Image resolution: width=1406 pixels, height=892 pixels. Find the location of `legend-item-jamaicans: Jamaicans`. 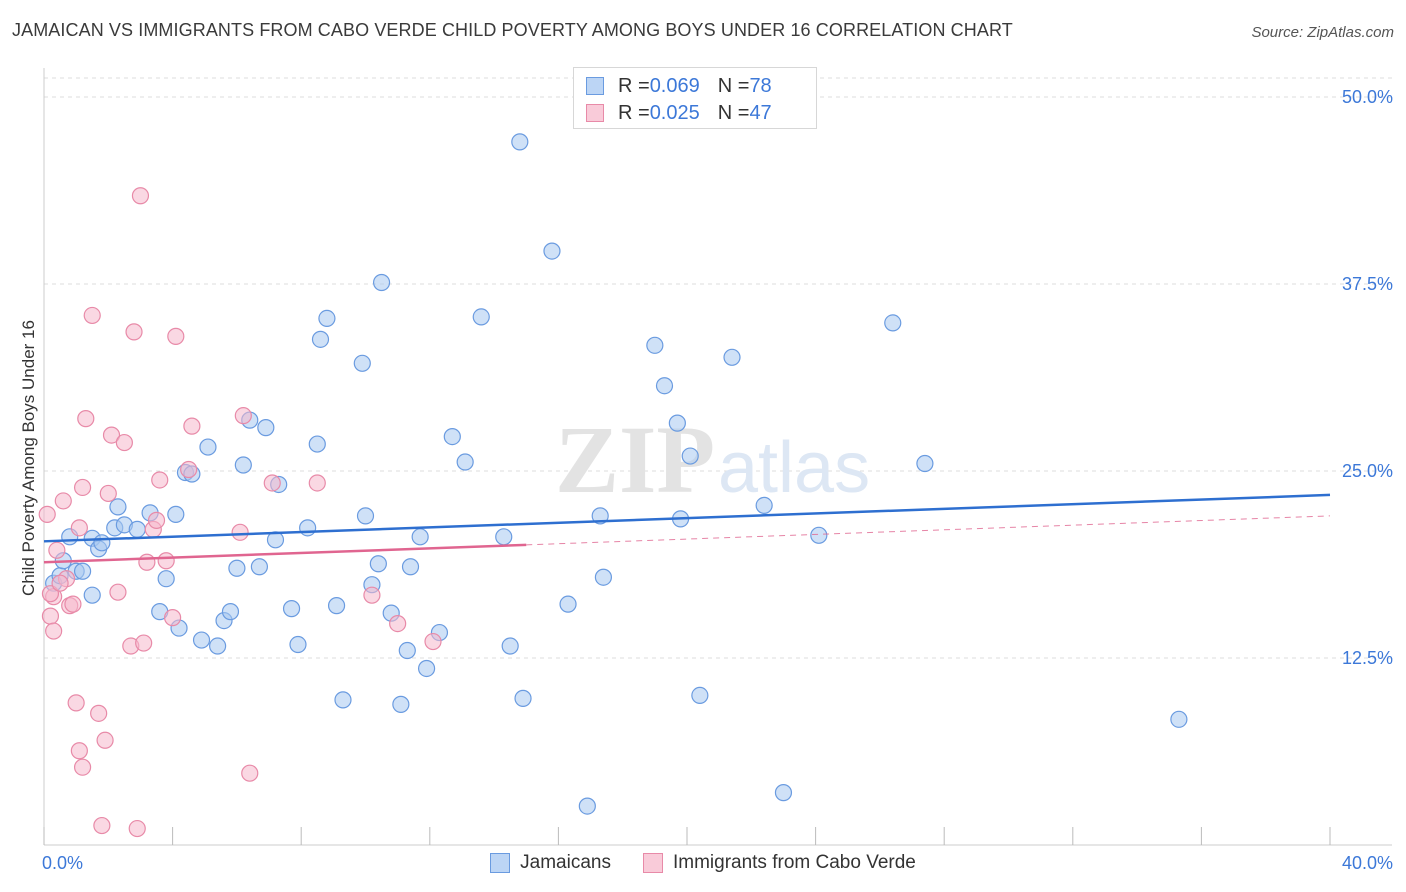

legend-item-jamaicans: Jamaicans is located at coordinates (550, 863).